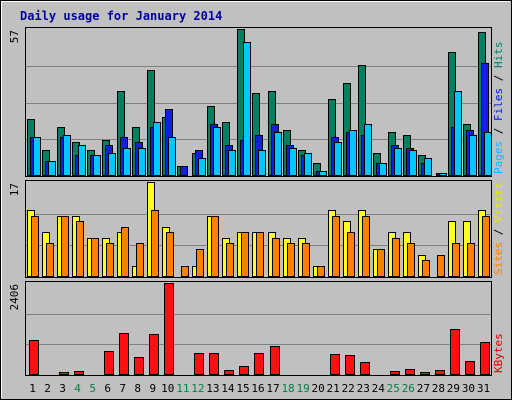  I want to click on x-tick-day-17: 17, so click(272, 388).